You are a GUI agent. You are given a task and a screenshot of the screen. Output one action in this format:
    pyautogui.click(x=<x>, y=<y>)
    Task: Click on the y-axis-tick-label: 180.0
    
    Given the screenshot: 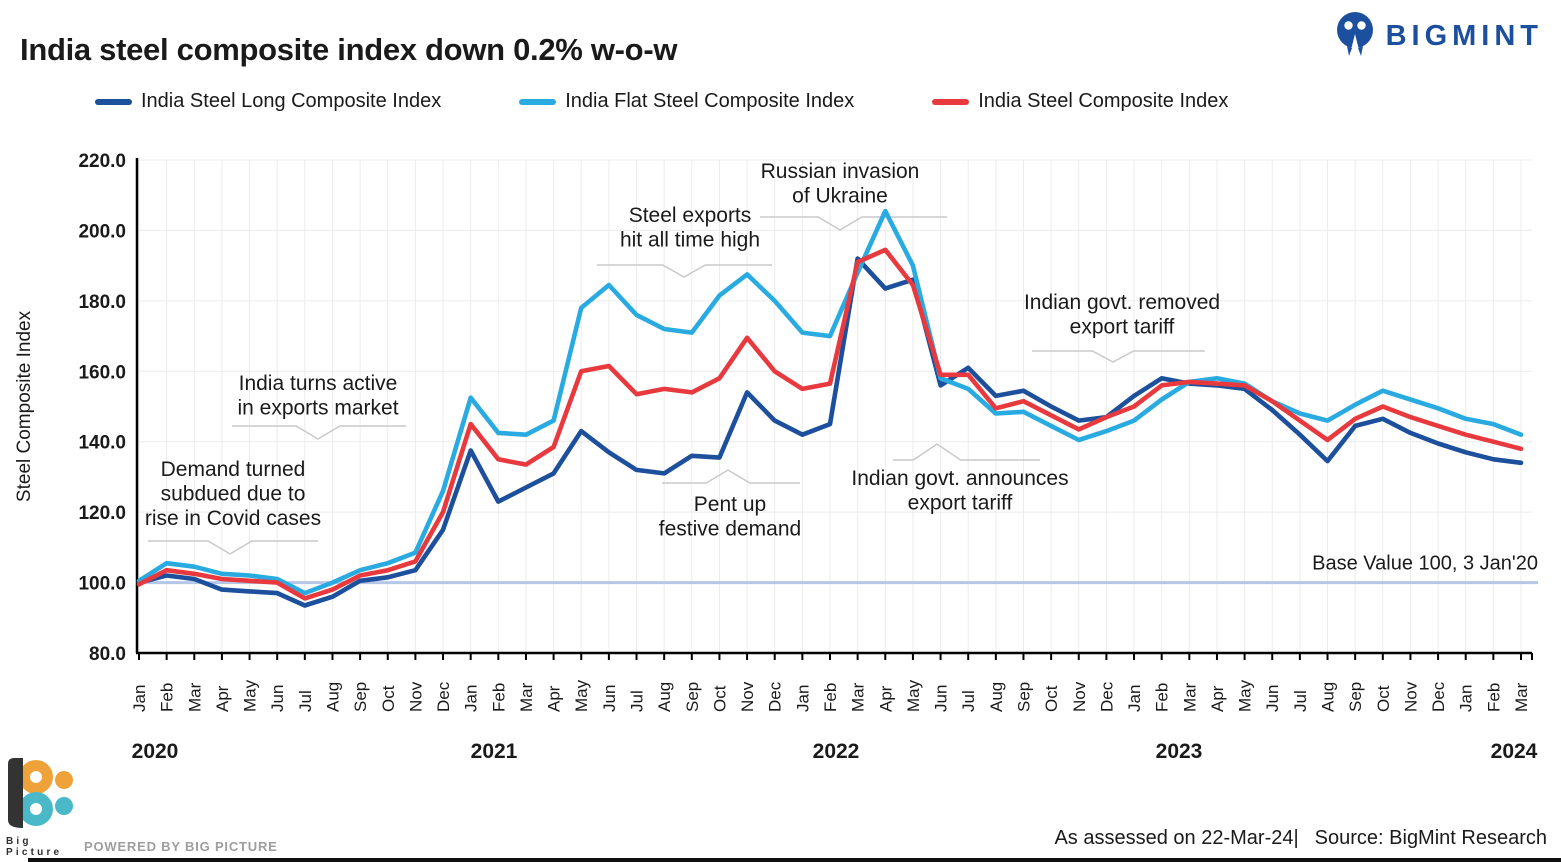 What is the action you would take?
    pyautogui.click(x=102, y=302)
    